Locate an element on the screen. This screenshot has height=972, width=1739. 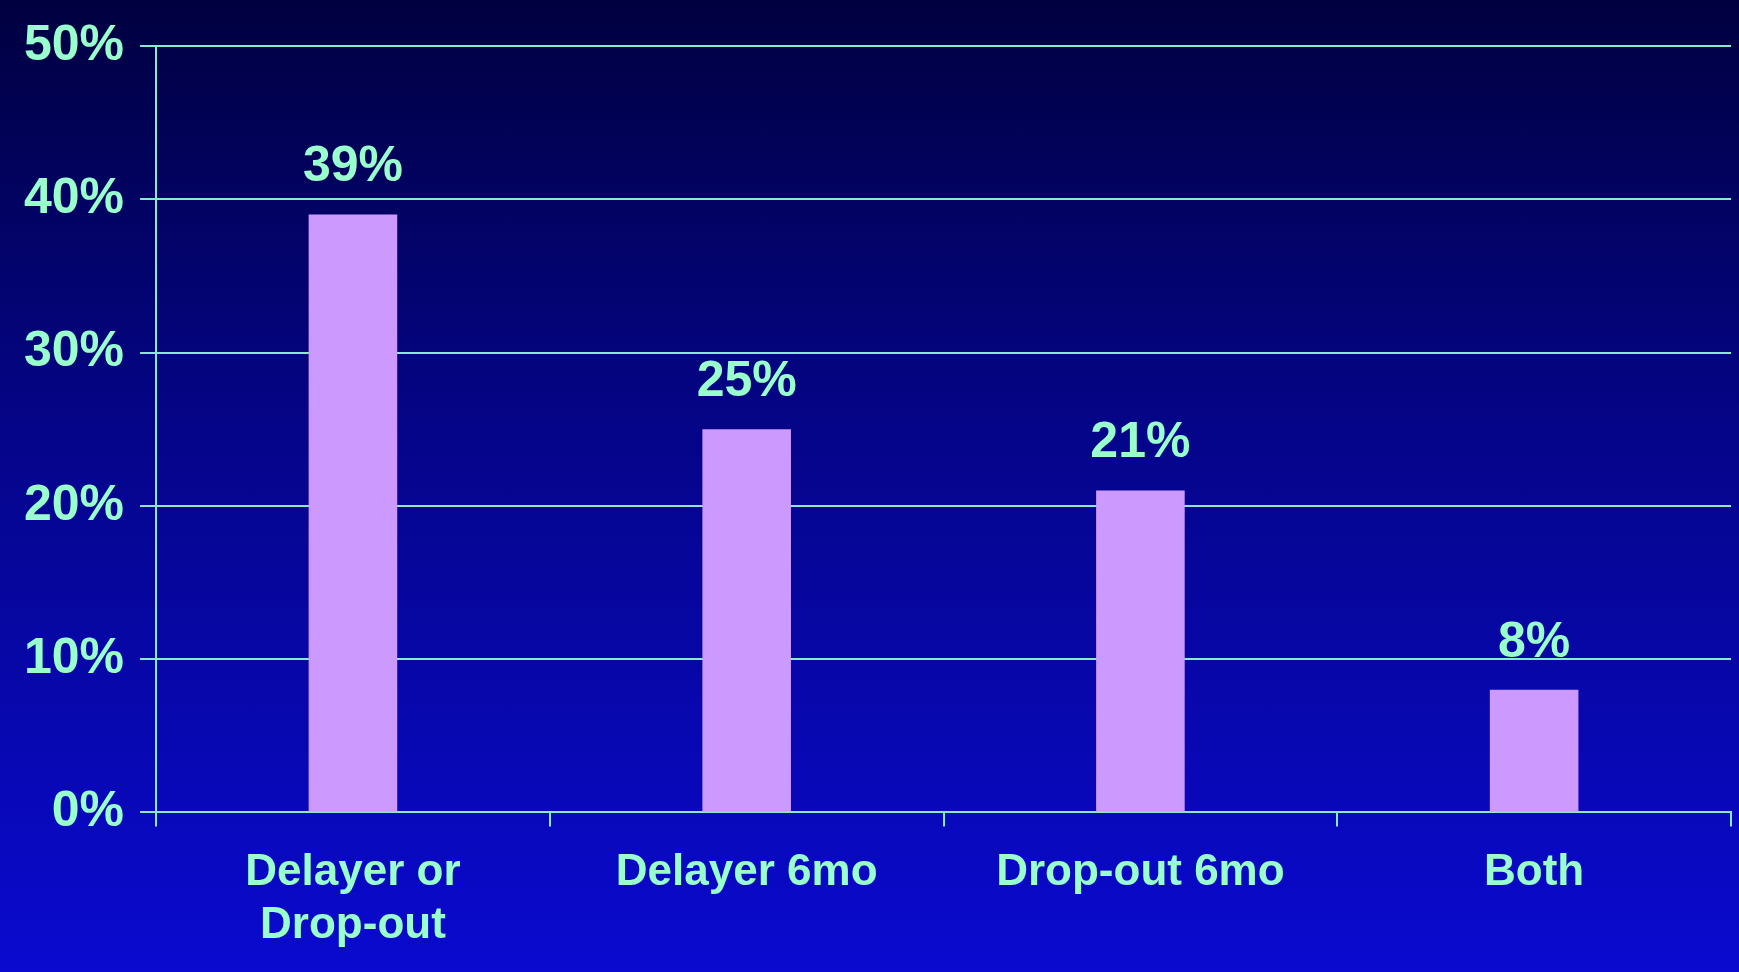
y-tick-label: 10% is located at coordinates (74, 655).